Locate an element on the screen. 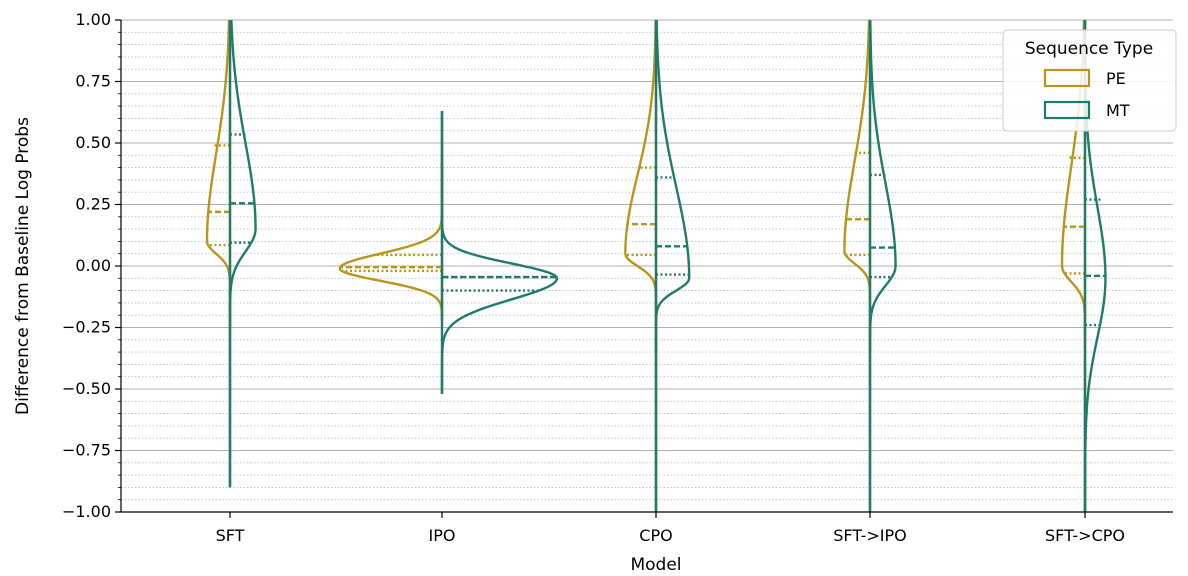 The image size is (1188, 576). x-tick-label: SFT->IPO is located at coordinates (870, 535).